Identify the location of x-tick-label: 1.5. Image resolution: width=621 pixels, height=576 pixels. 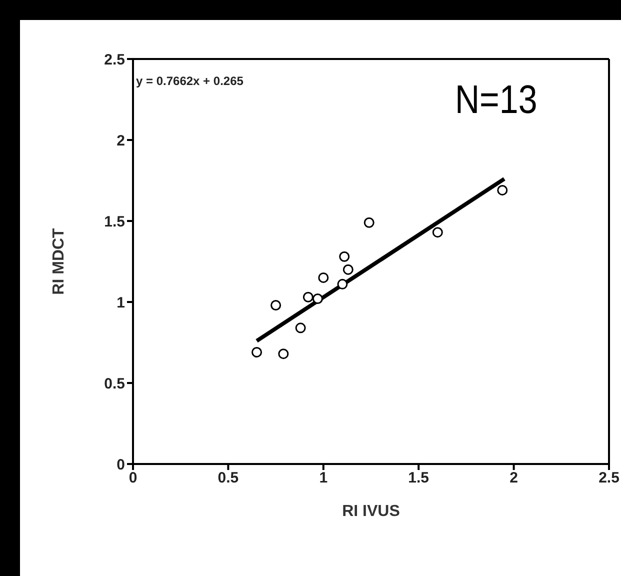
(419, 478).